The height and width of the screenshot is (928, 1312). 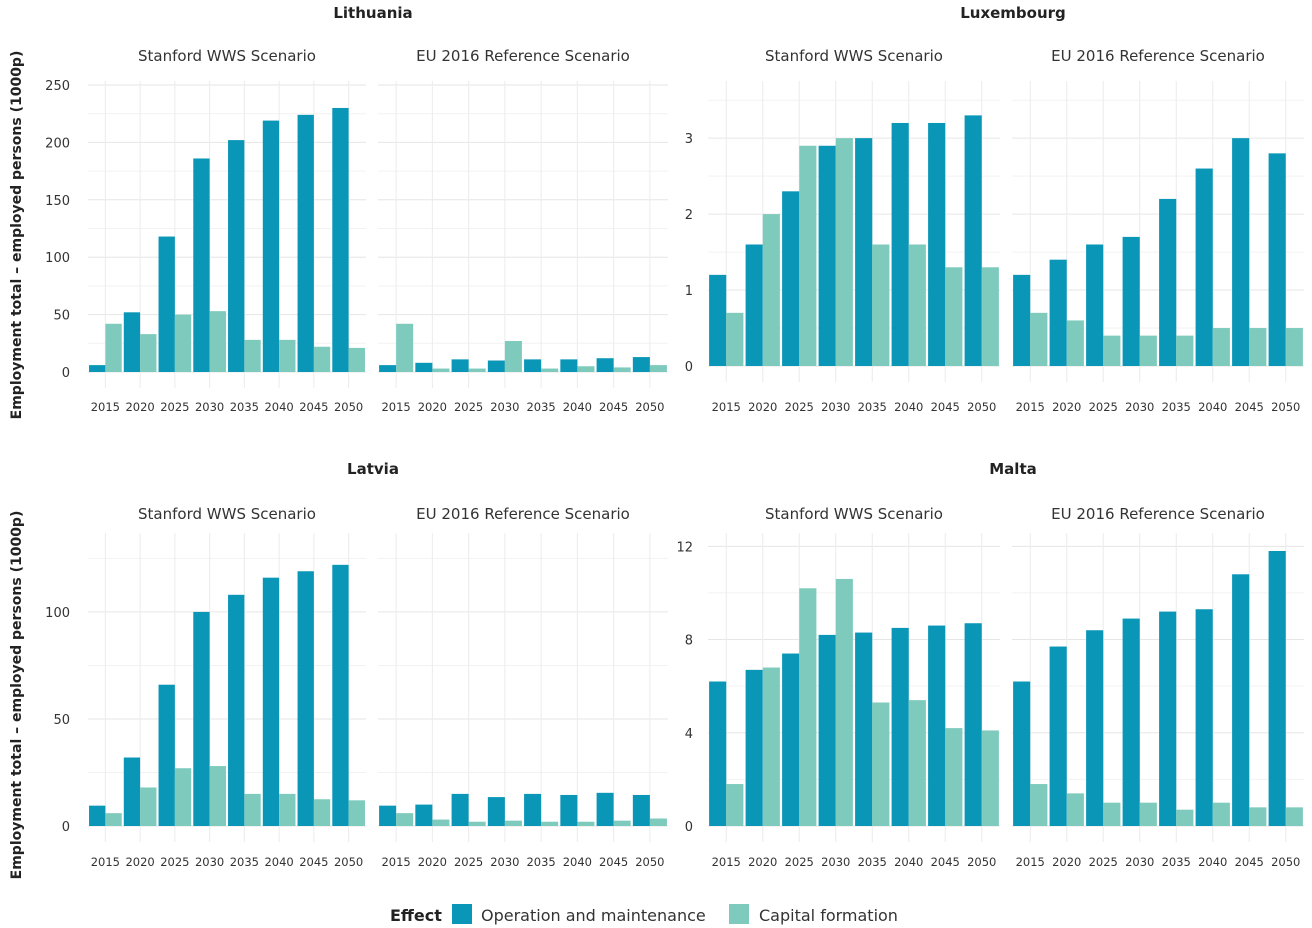 What do you see at coordinates (689, 215) in the screenshot?
I see `y-tick-label: 2` at bounding box center [689, 215].